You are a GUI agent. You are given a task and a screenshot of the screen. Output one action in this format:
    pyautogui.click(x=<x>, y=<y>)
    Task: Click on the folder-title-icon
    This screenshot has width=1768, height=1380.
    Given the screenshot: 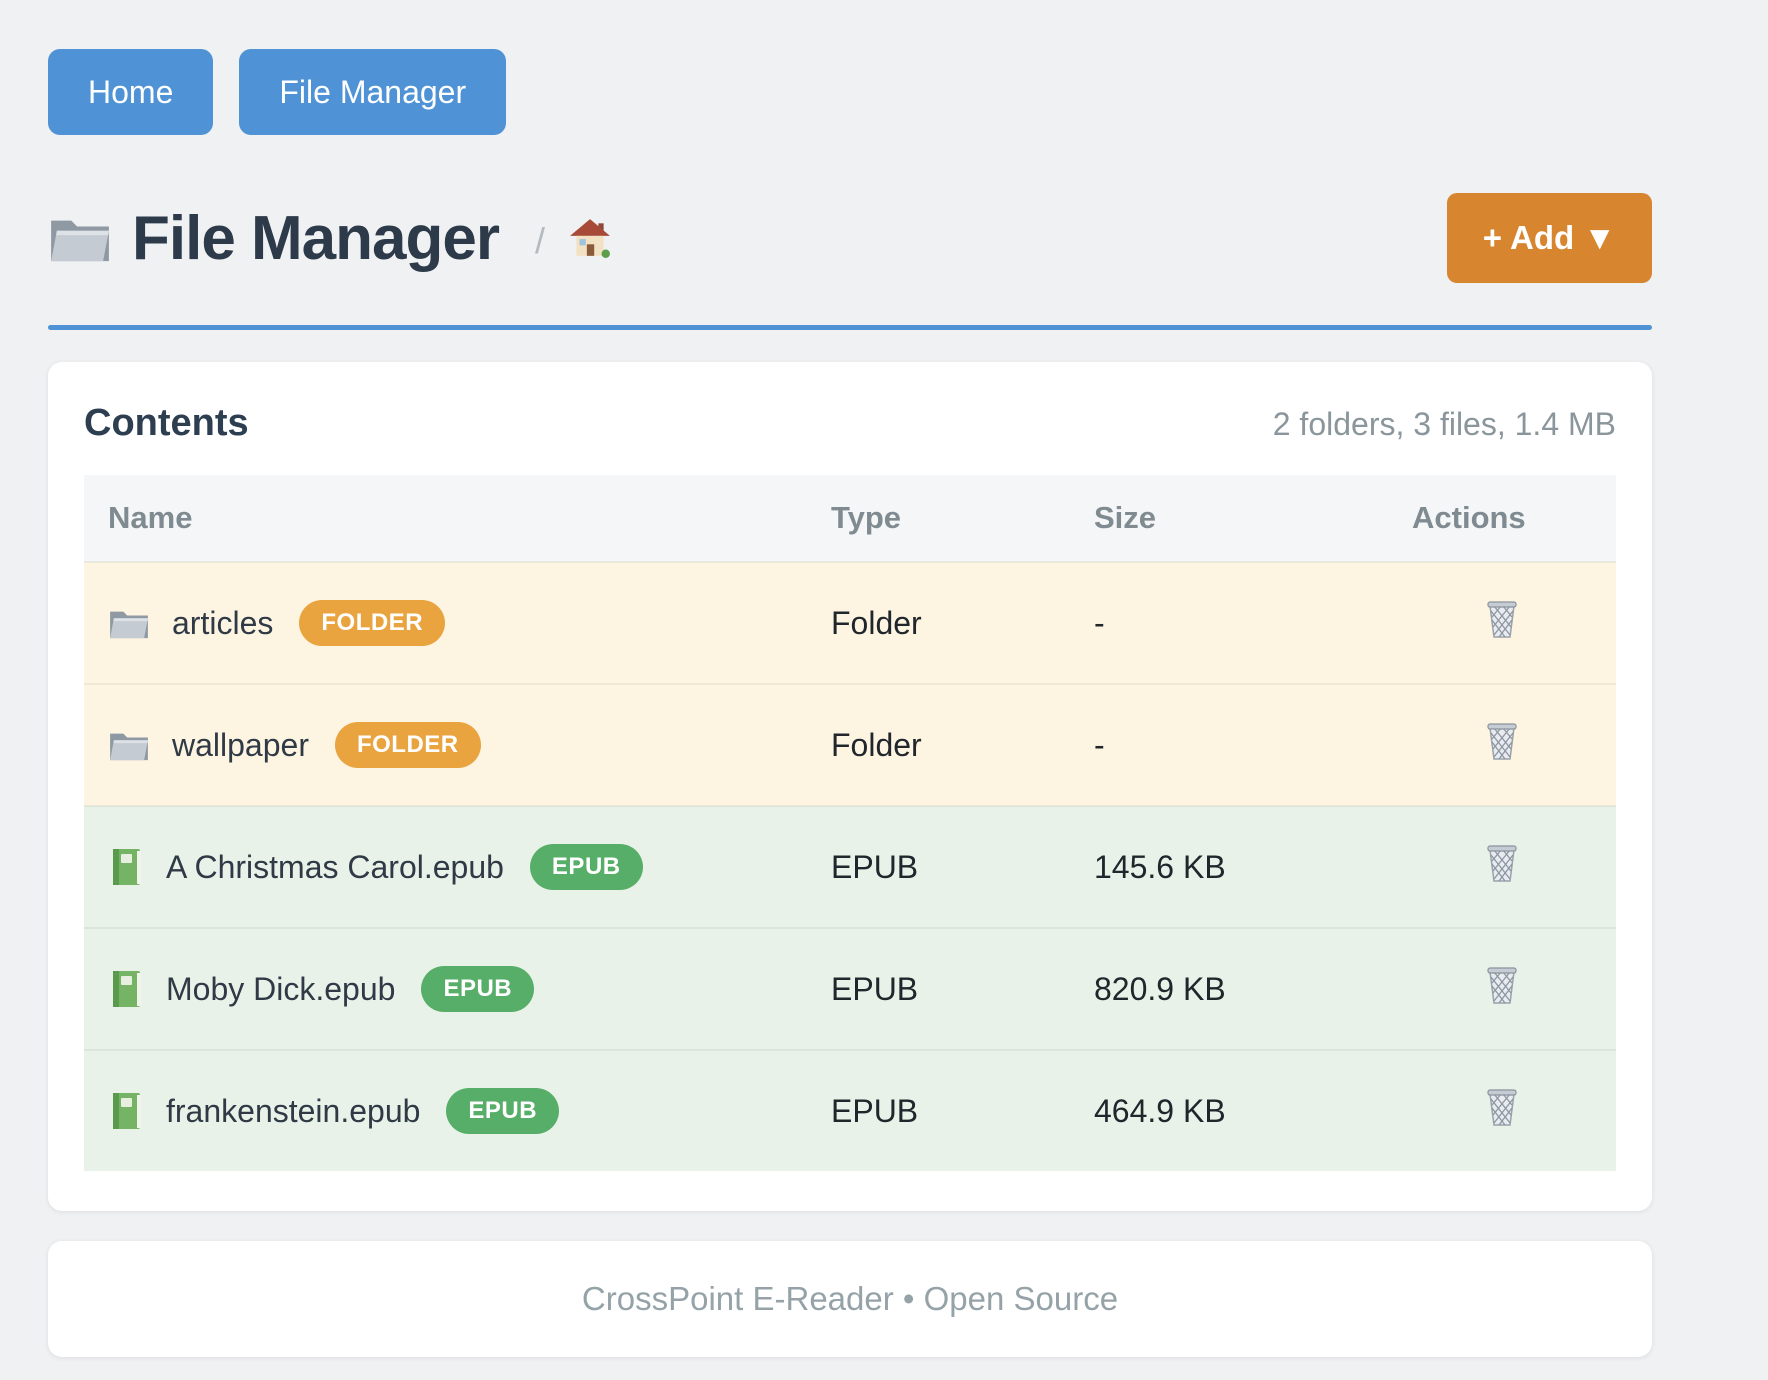 What is the action you would take?
    pyautogui.click(x=80, y=238)
    